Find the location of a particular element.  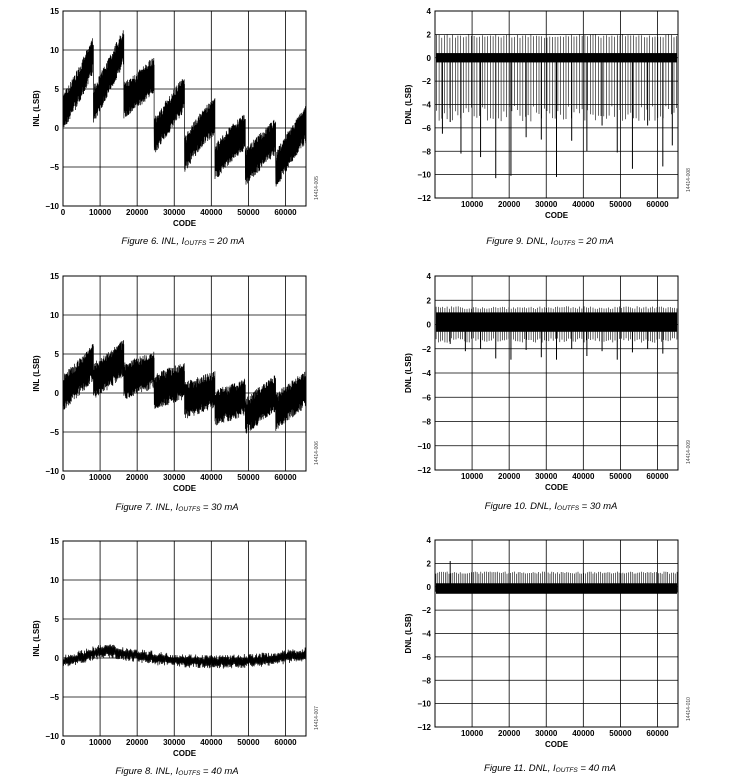

fig9-xtick-1: 20000 is located at coordinates (509, 204).